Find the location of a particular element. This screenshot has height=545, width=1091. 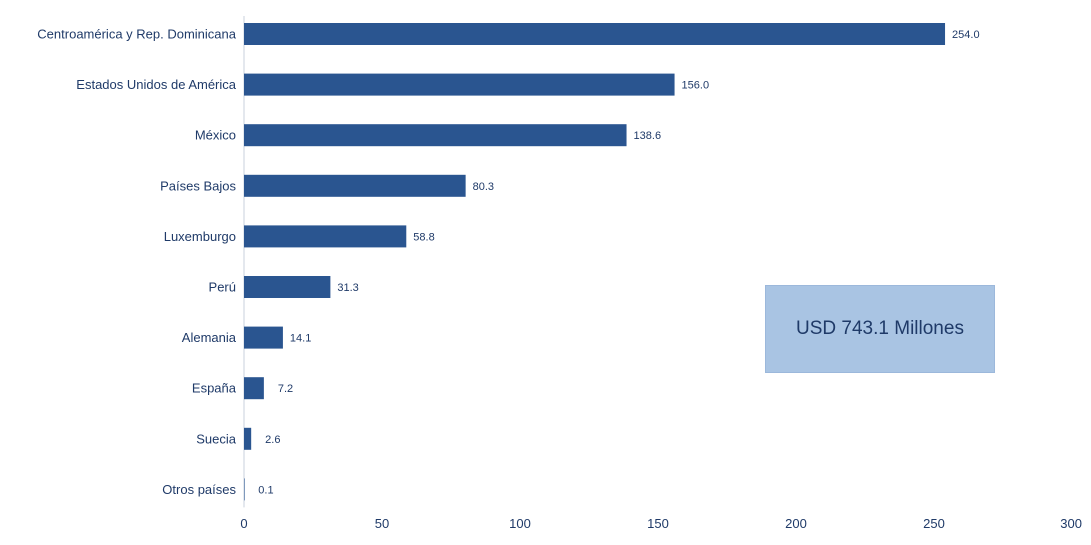

category-label: Estados Unidos de América is located at coordinates (156, 84).